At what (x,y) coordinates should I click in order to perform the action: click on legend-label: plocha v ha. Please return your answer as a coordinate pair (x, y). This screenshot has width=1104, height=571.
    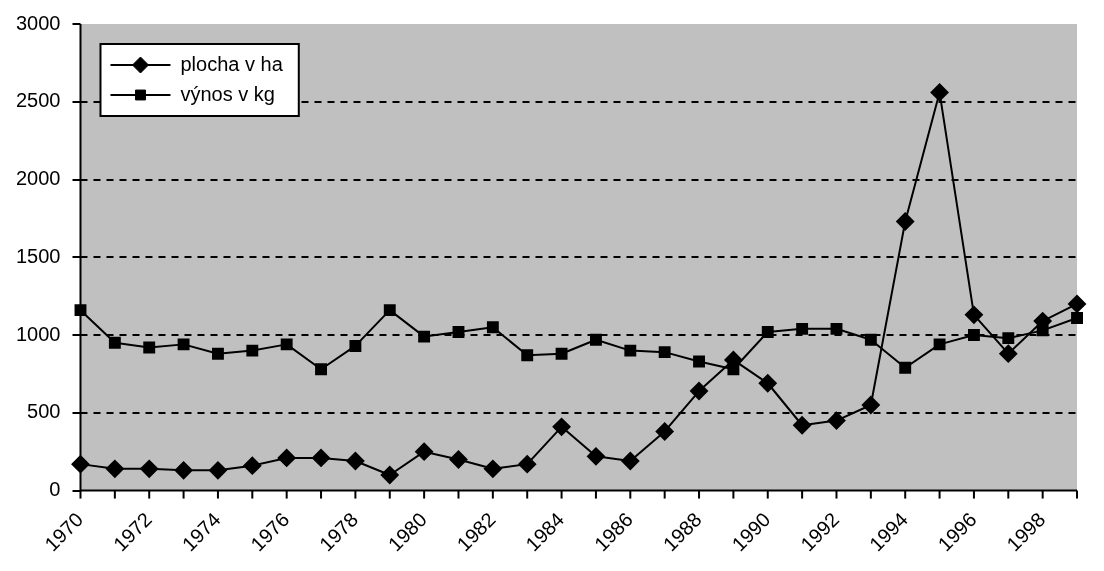
    Looking at the image, I should click on (232, 63).